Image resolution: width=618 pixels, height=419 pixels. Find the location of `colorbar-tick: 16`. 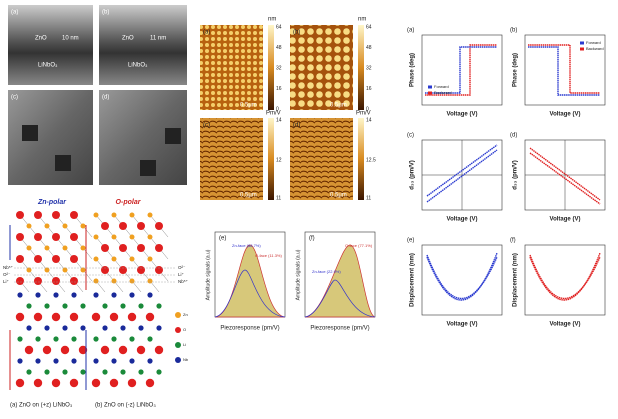

colorbar-tick: 16 is located at coordinates (279, 89).